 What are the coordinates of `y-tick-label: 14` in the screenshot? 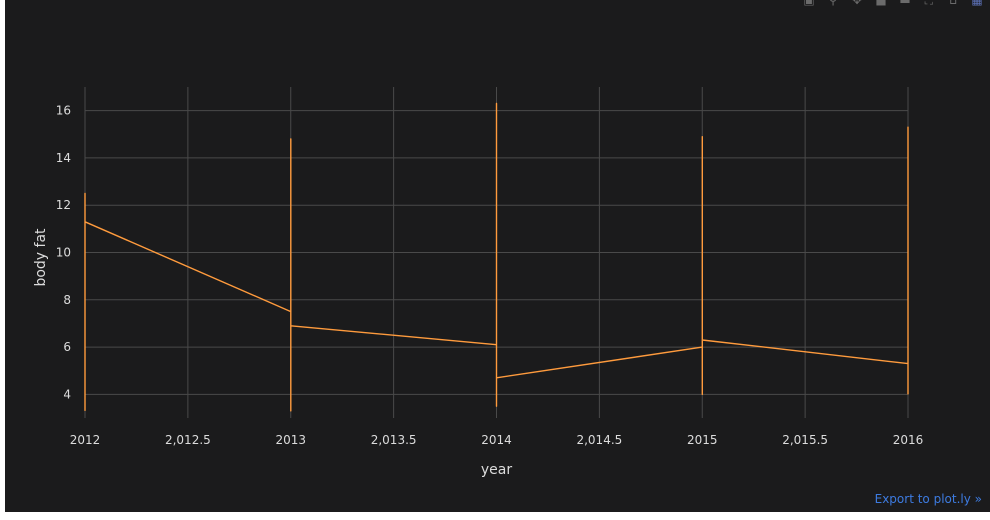 It's located at (63, 158).